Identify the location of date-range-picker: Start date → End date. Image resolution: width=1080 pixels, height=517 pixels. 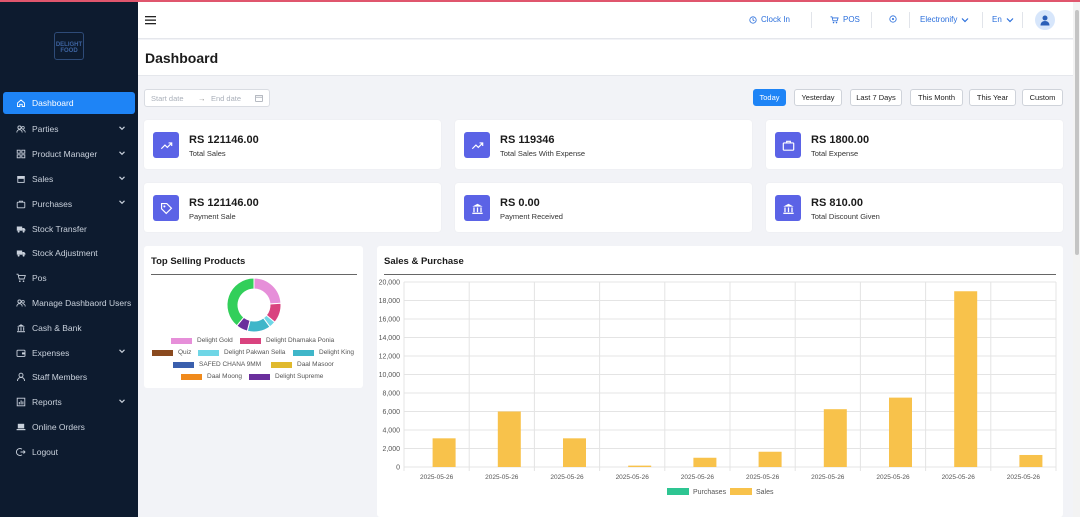
(207, 98).